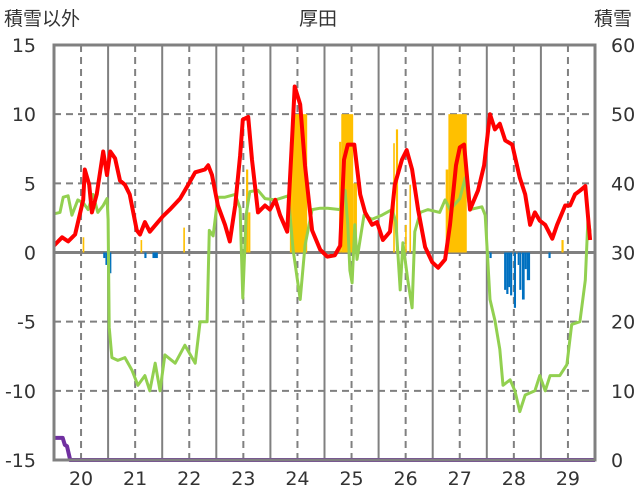 The width and height of the screenshot is (636, 501). What do you see at coordinates (623, 323) in the screenshot?
I see `right-y-tick-label: 20` at bounding box center [623, 323].